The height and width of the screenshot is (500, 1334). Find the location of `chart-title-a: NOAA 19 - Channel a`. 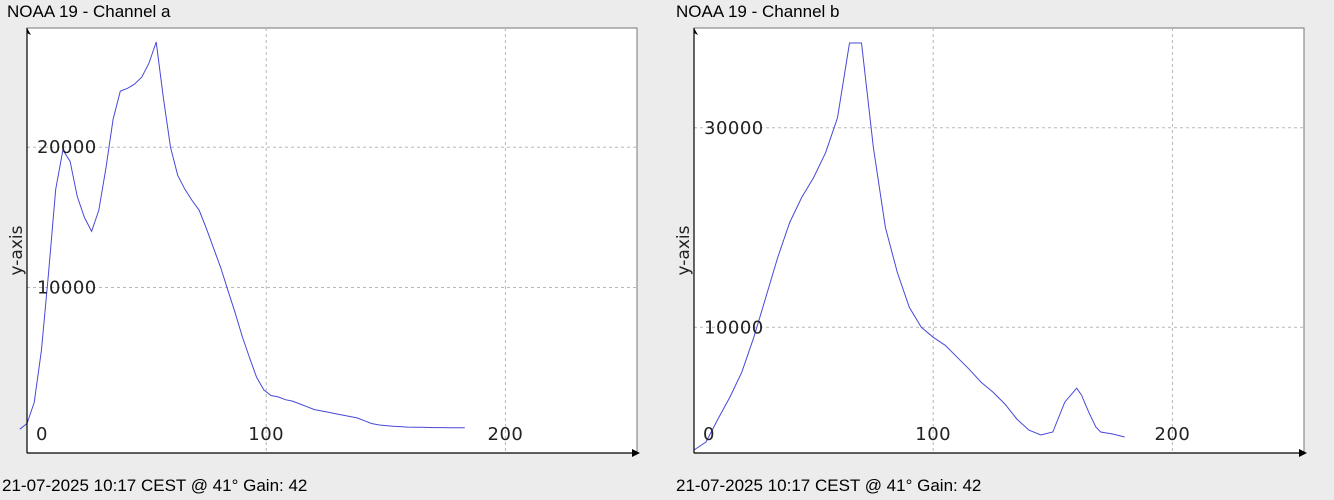

chart-title-a: NOAA 19 - Channel a is located at coordinates (89, 11).